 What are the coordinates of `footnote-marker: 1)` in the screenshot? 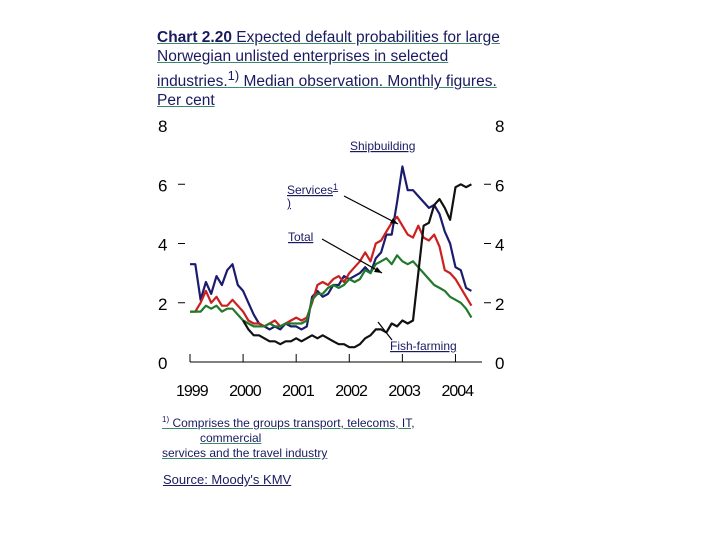 It's located at (166, 419).